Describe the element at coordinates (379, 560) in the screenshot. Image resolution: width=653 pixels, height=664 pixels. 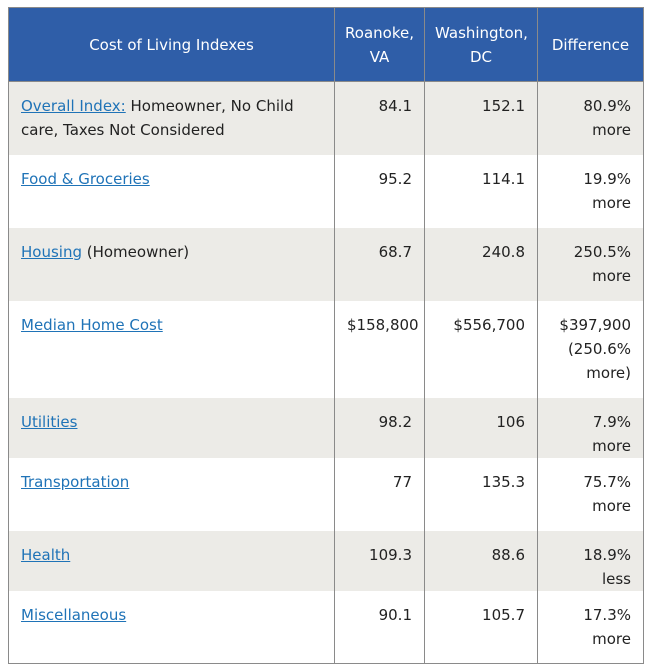
I see `value-roanoke: 109.3` at that location.